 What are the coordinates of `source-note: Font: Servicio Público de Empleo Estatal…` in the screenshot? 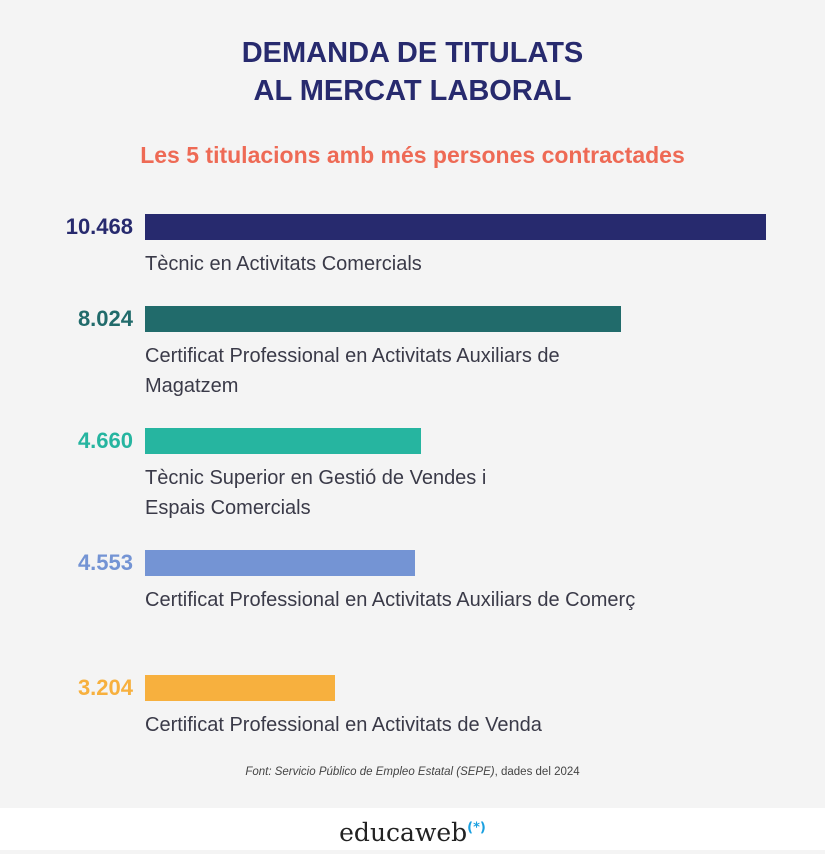 It's located at (412, 772).